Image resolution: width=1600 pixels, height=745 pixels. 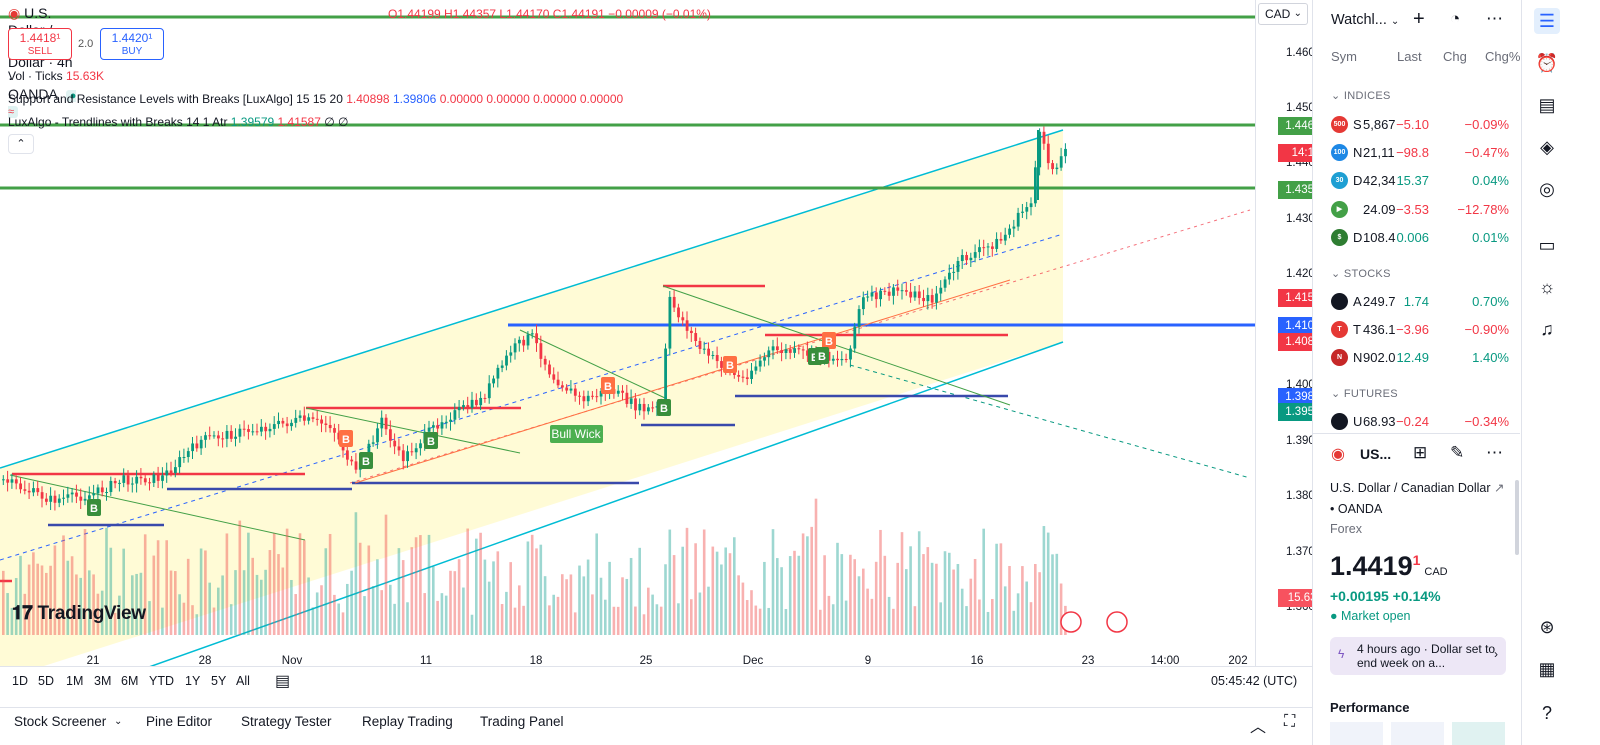 What do you see at coordinates (1290, 721) in the screenshot?
I see `maximize-panel-icon: ⛶` at bounding box center [1290, 721].